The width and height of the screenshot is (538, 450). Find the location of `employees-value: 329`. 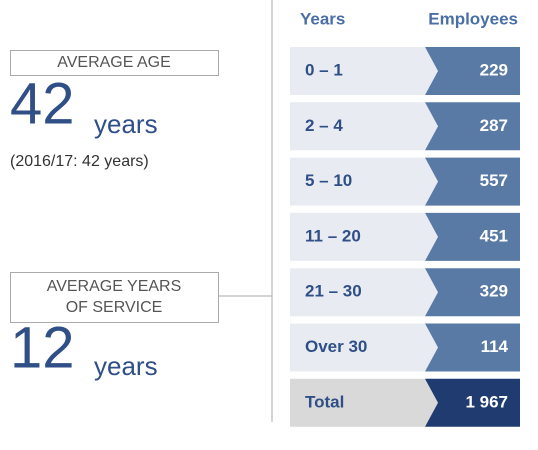

employees-value: 329 is located at coordinates (494, 291).